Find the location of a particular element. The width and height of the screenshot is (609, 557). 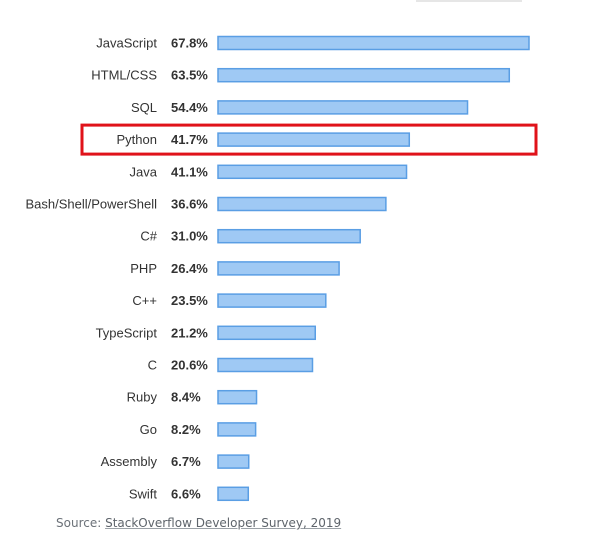

bar-row-javascript: JavaScript 67.8% is located at coordinates (313, 43).